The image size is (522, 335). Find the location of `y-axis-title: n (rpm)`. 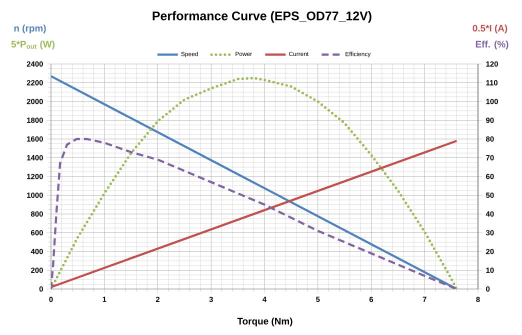

y-axis-title: n (rpm) is located at coordinates (30, 29).